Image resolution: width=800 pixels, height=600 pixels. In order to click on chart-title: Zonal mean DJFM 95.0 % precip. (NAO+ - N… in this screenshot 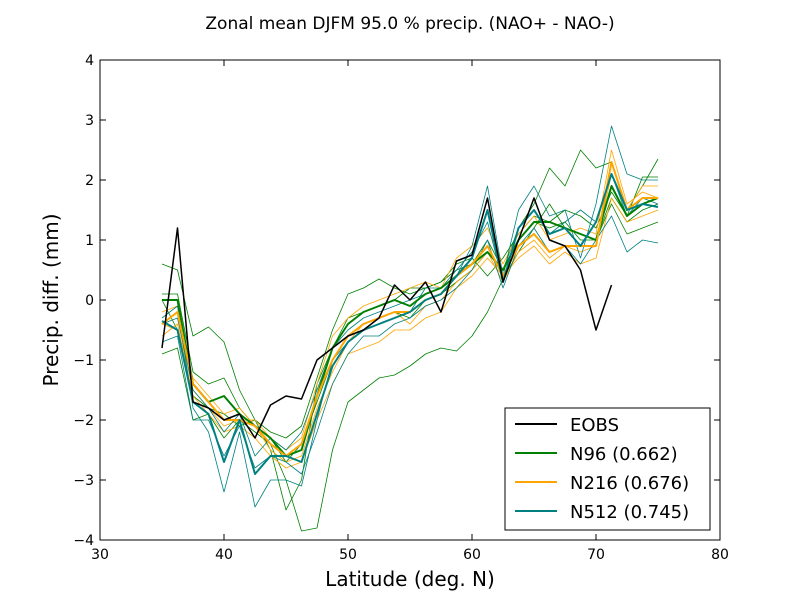, I will do `click(409, 24)`.